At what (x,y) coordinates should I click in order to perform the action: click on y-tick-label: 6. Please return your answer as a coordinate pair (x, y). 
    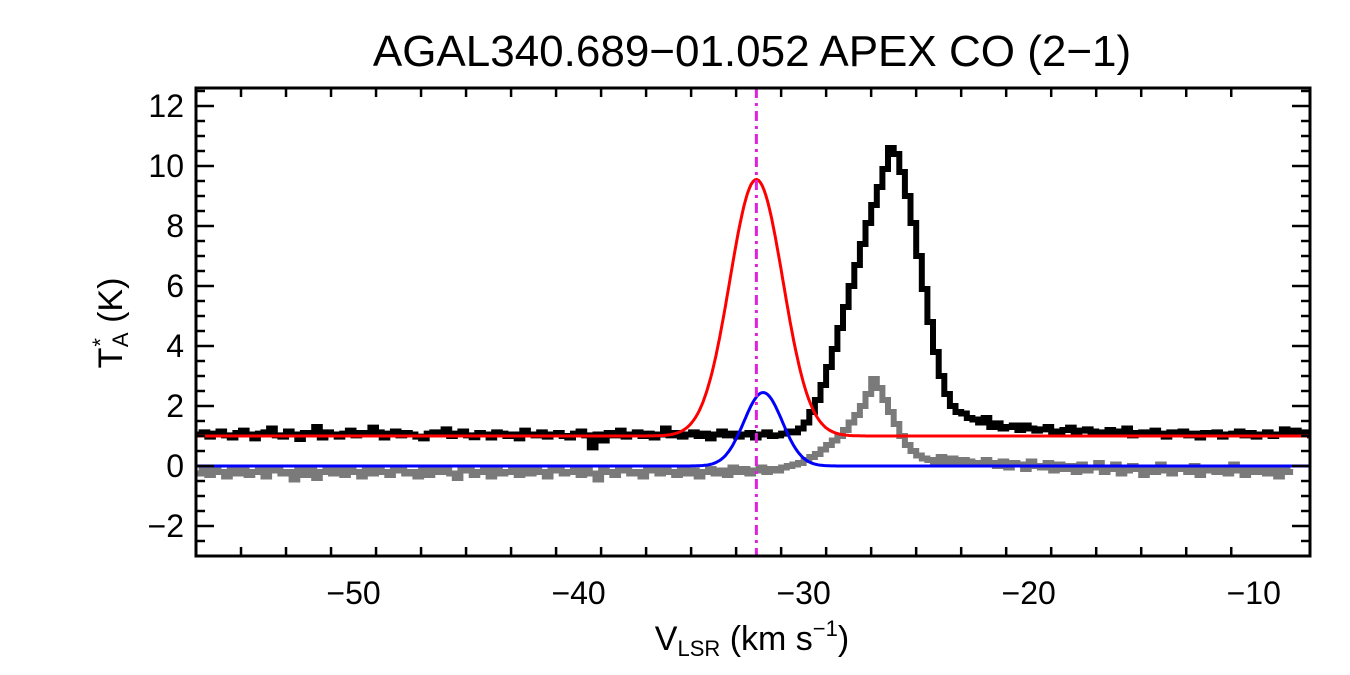
    Looking at the image, I should click on (175, 286).